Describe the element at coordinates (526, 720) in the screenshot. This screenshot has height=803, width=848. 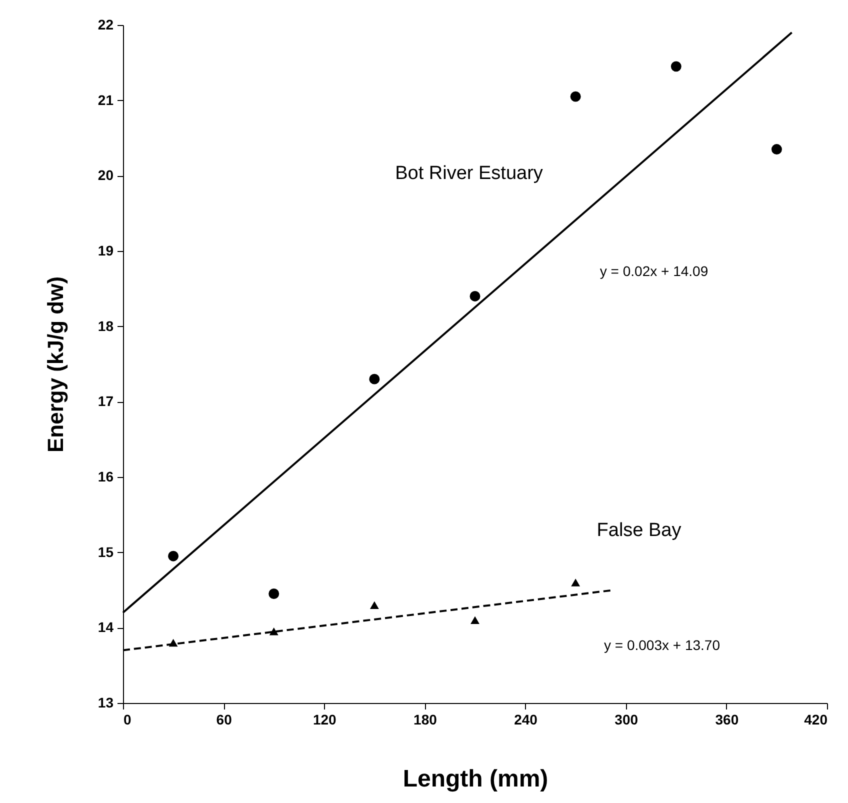
I see `x-tick-label: 240` at that location.